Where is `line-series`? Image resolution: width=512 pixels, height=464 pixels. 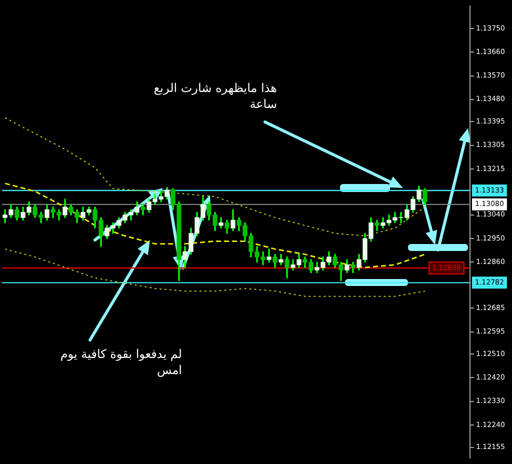 line-series is located at coordinates (215, 272).